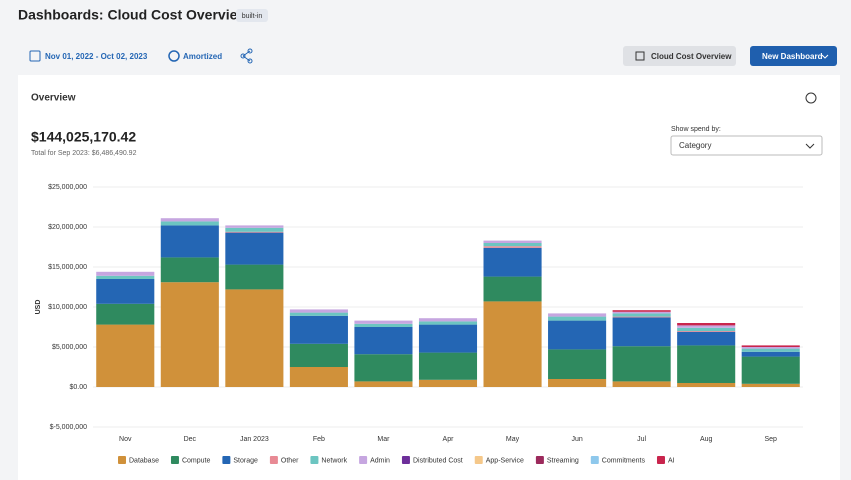  What do you see at coordinates (252, 15) in the screenshot?
I see `badge-bg` at bounding box center [252, 15].